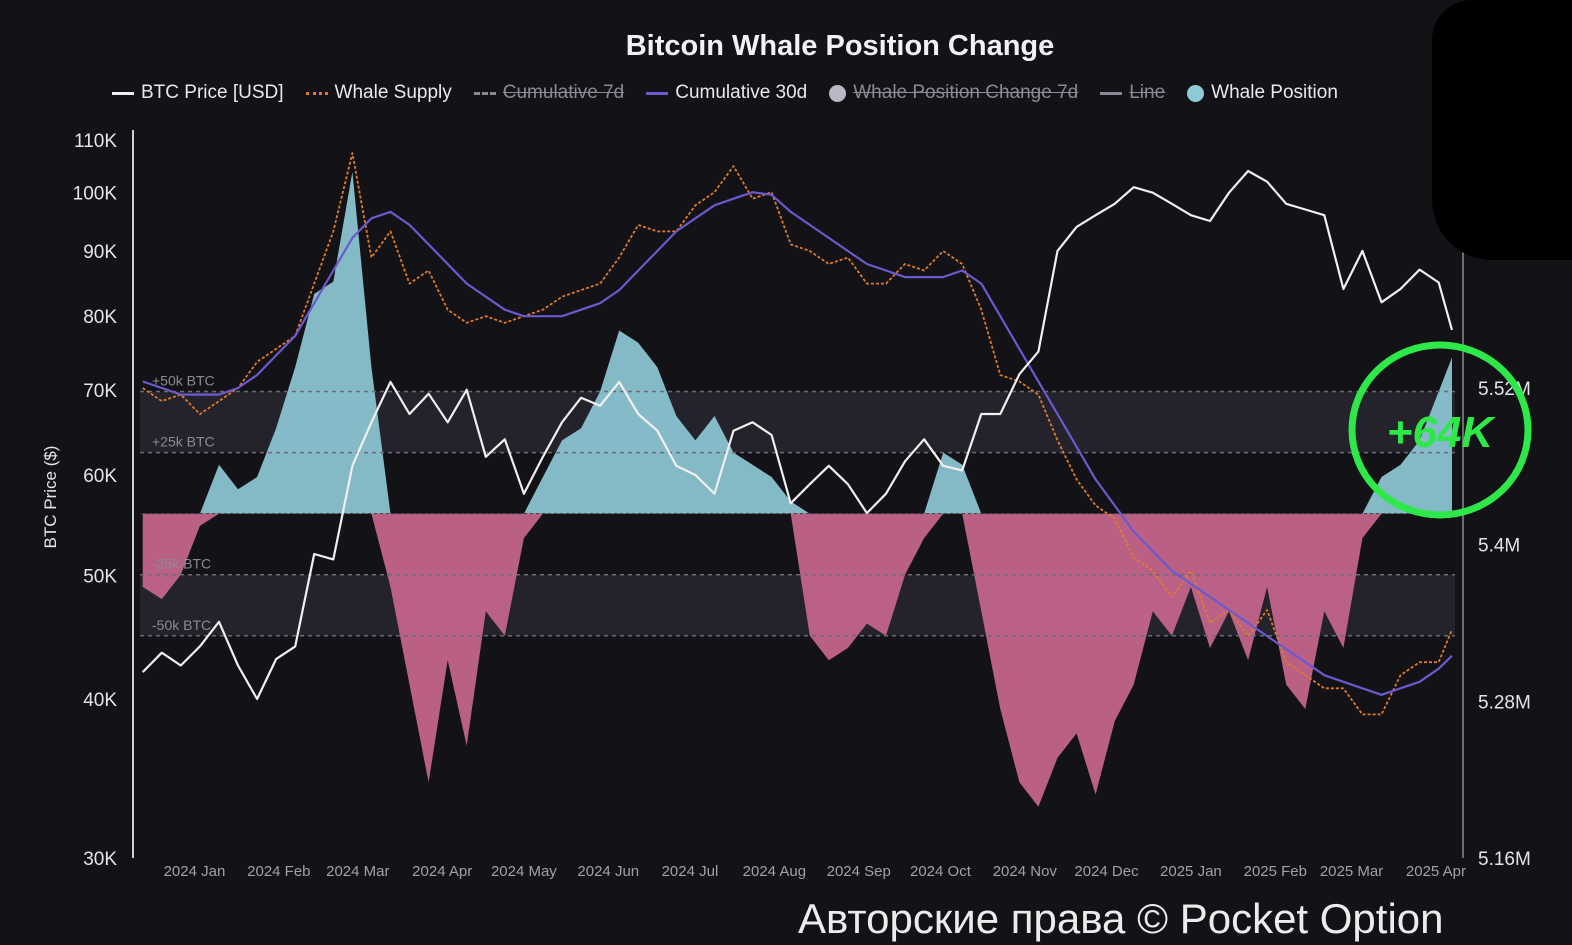 This screenshot has height=945, width=1572. What do you see at coordinates (563, 92) in the screenshot?
I see `legend-label: Cumulative 7d` at bounding box center [563, 92].